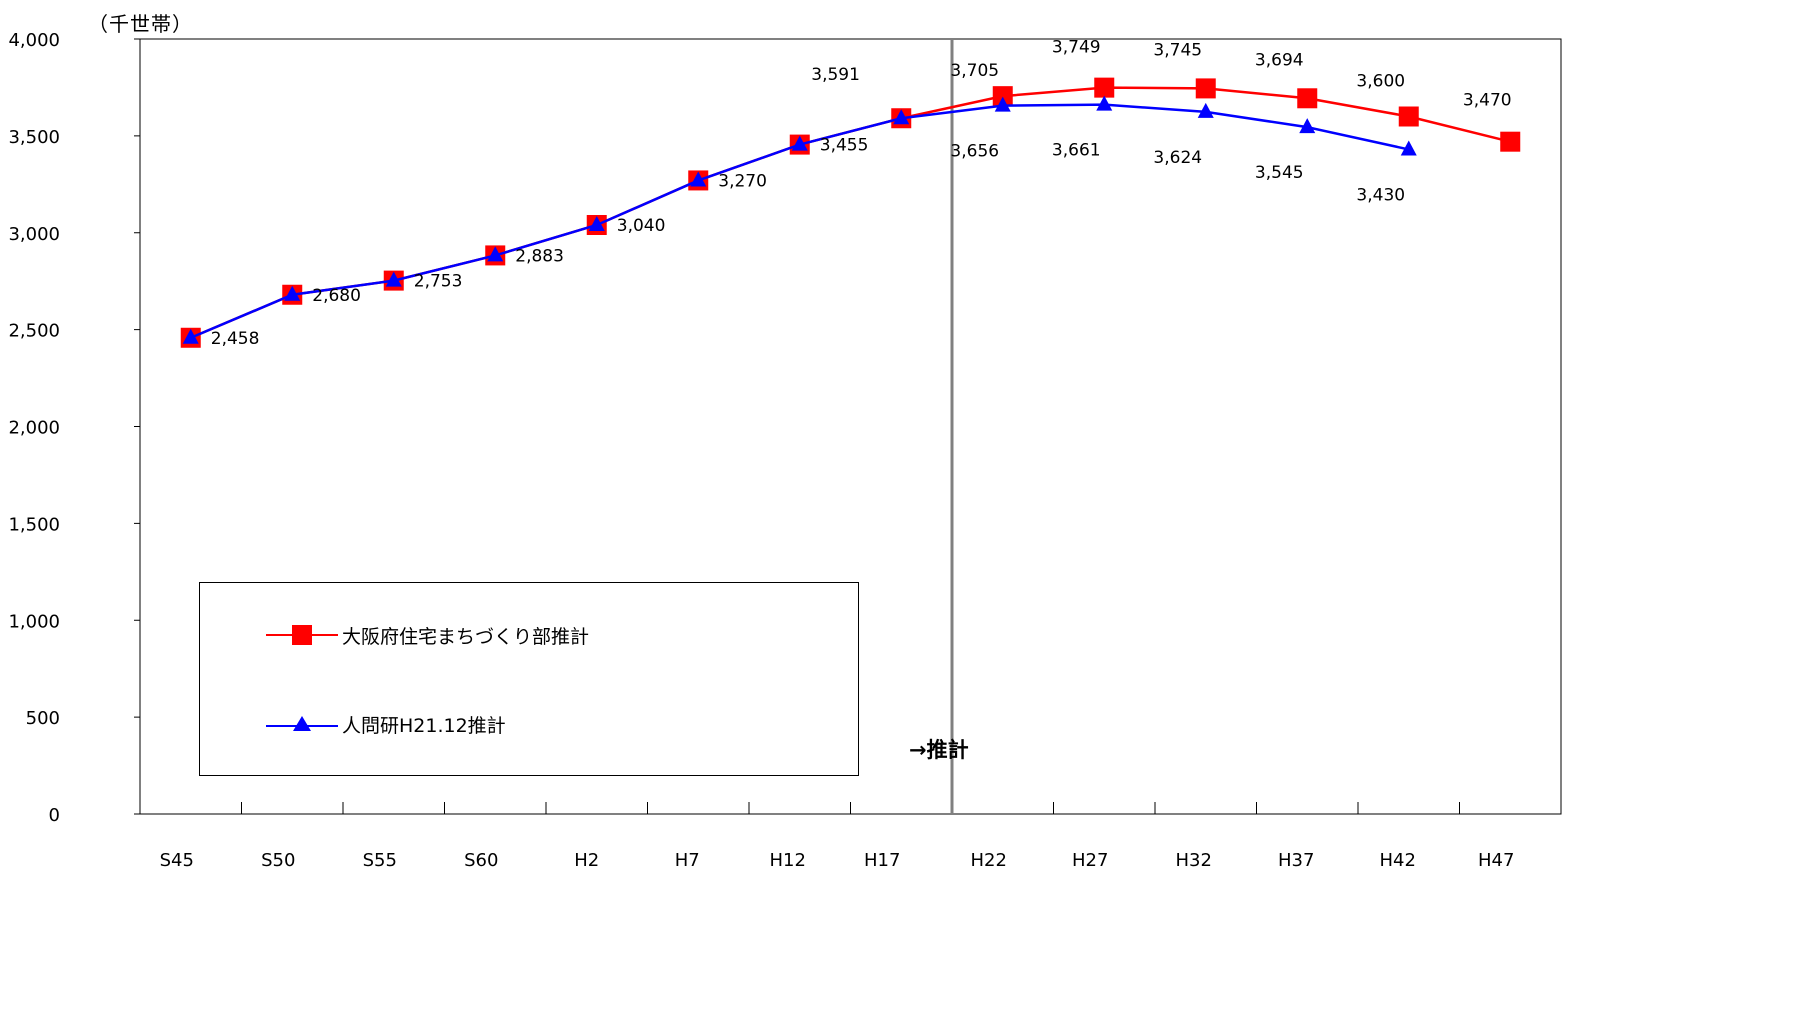  What do you see at coordinates (1380, 82) in the screenshot?
I see `data-label: 3,600` at bounding box center [1380, 82].